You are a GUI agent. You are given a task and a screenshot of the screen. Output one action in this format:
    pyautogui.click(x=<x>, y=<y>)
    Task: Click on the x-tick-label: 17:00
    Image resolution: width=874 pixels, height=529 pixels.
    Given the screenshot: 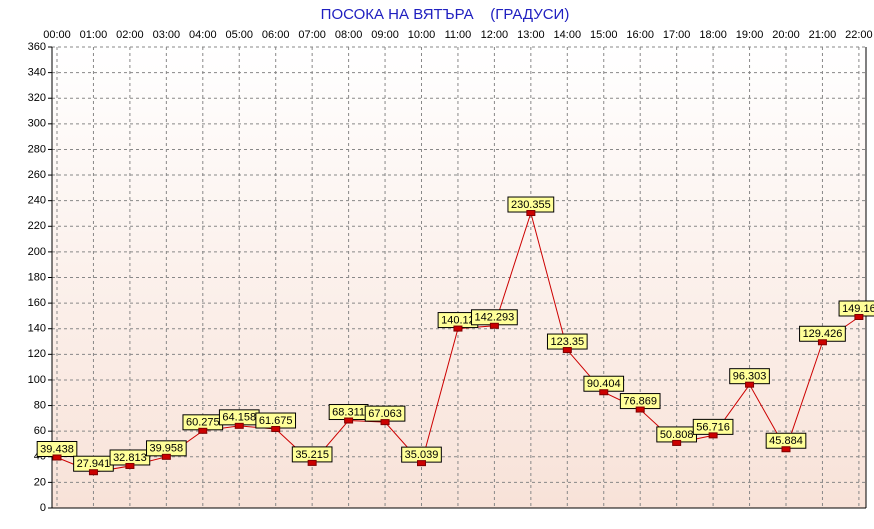 What is the action you would take?
    pyautogui.click(x=677, y=35)
    